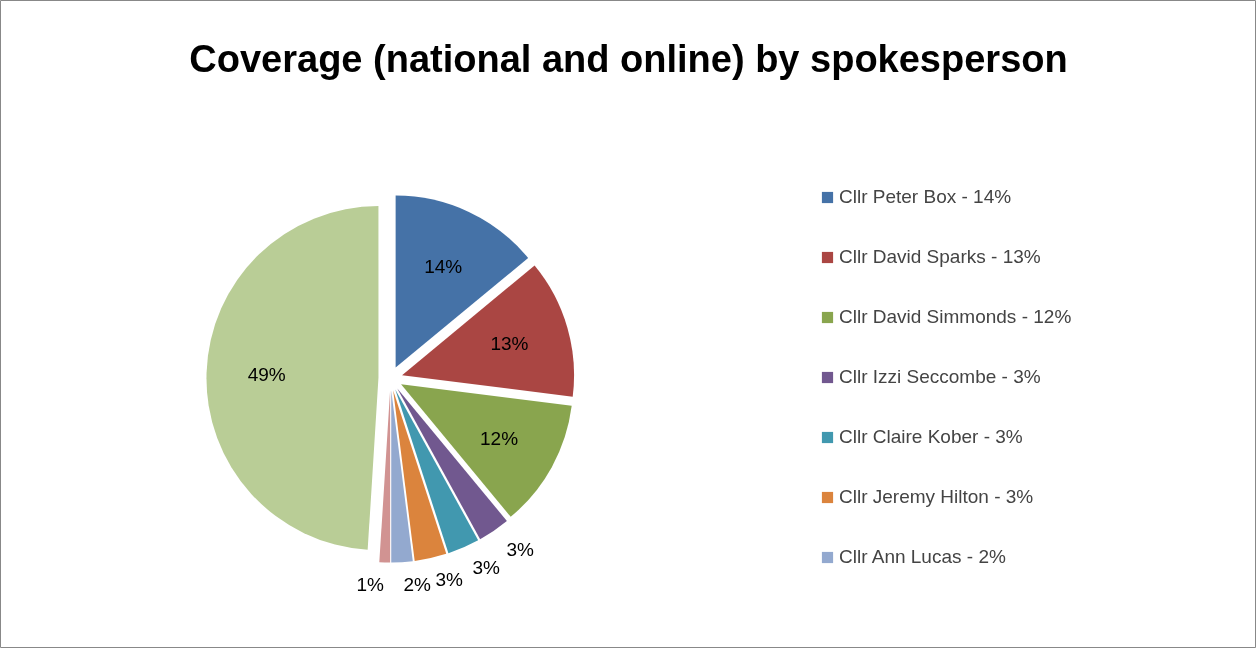  Describe the element at coordinates (925, 197) in the screenshot. I see `legend-label: Cllr Peter Box - 14%` at that location.